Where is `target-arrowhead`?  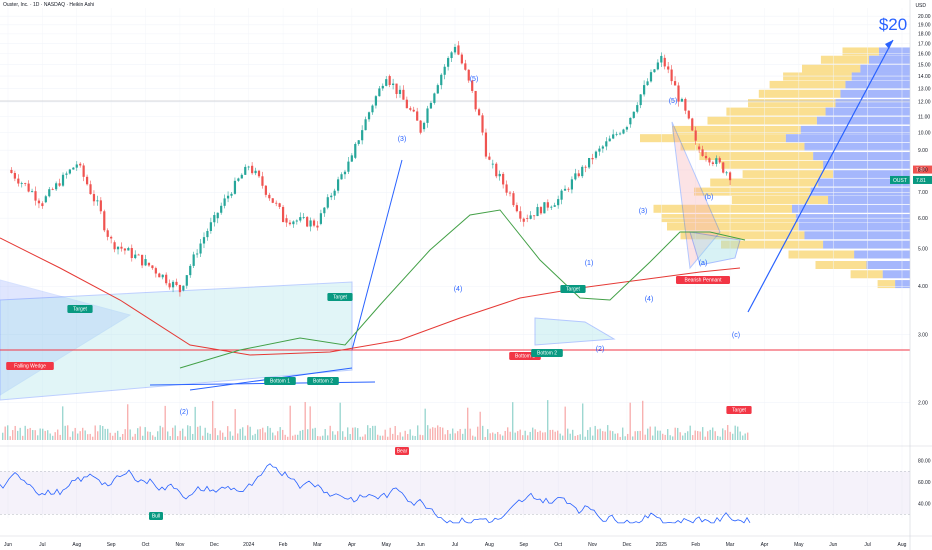 target-arrowhead is located at coordinates (889, 44).